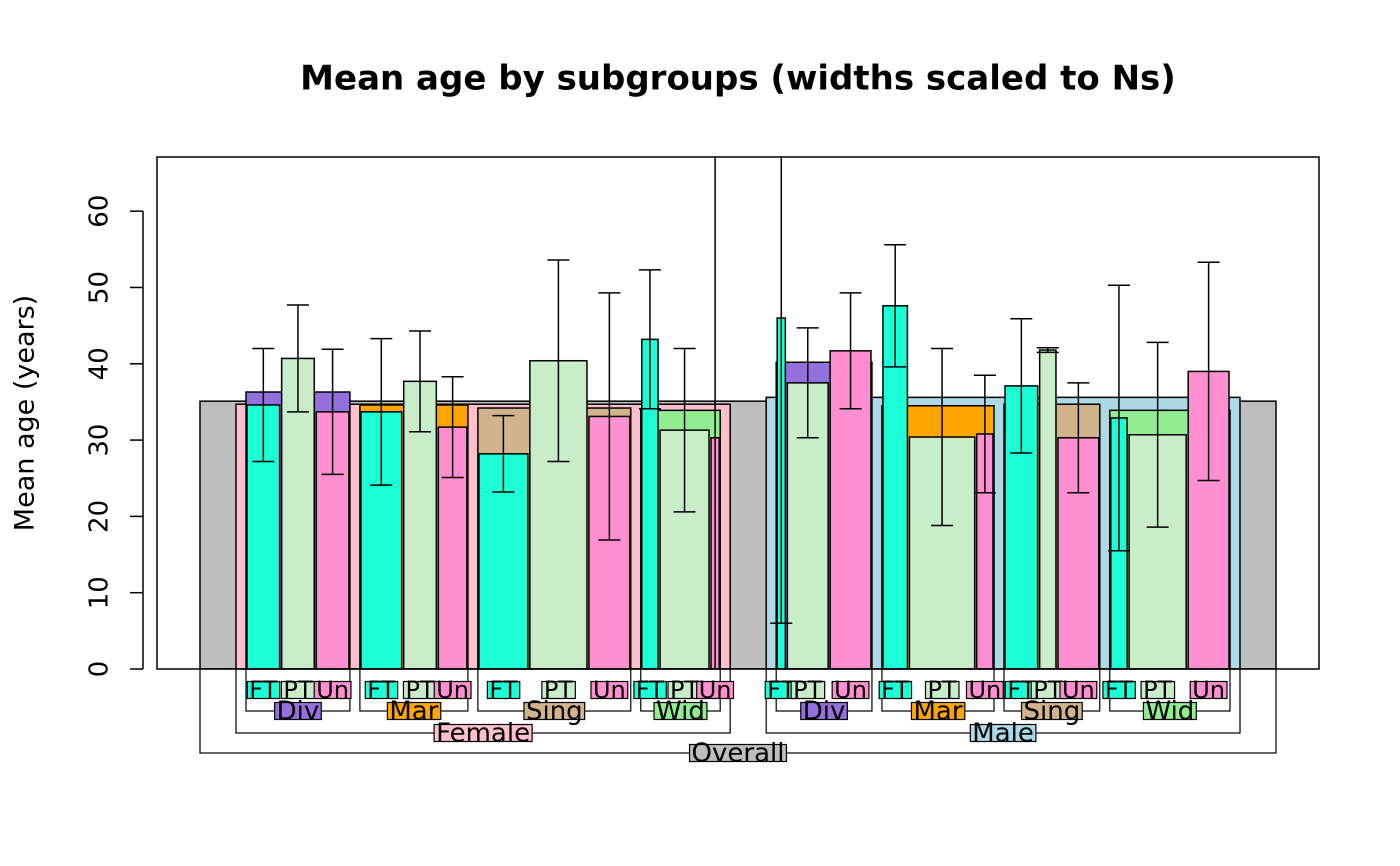 This screenshot has height=866, width=1400. What do you see at coordinates (100, 516) in the screenshot?
I see `y-tick-label: 20` at bounding box center [100, 516].